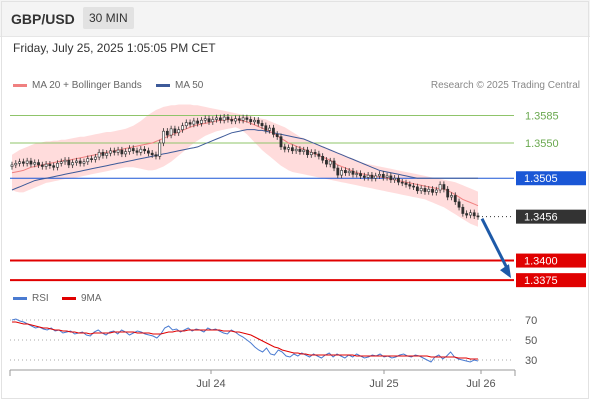 The image size is (590, 400). What do you see at coordinates (108, 18) in the screenshot?
I see `timeframe-badge: 30 MIN` at bounding box center [108, 18].